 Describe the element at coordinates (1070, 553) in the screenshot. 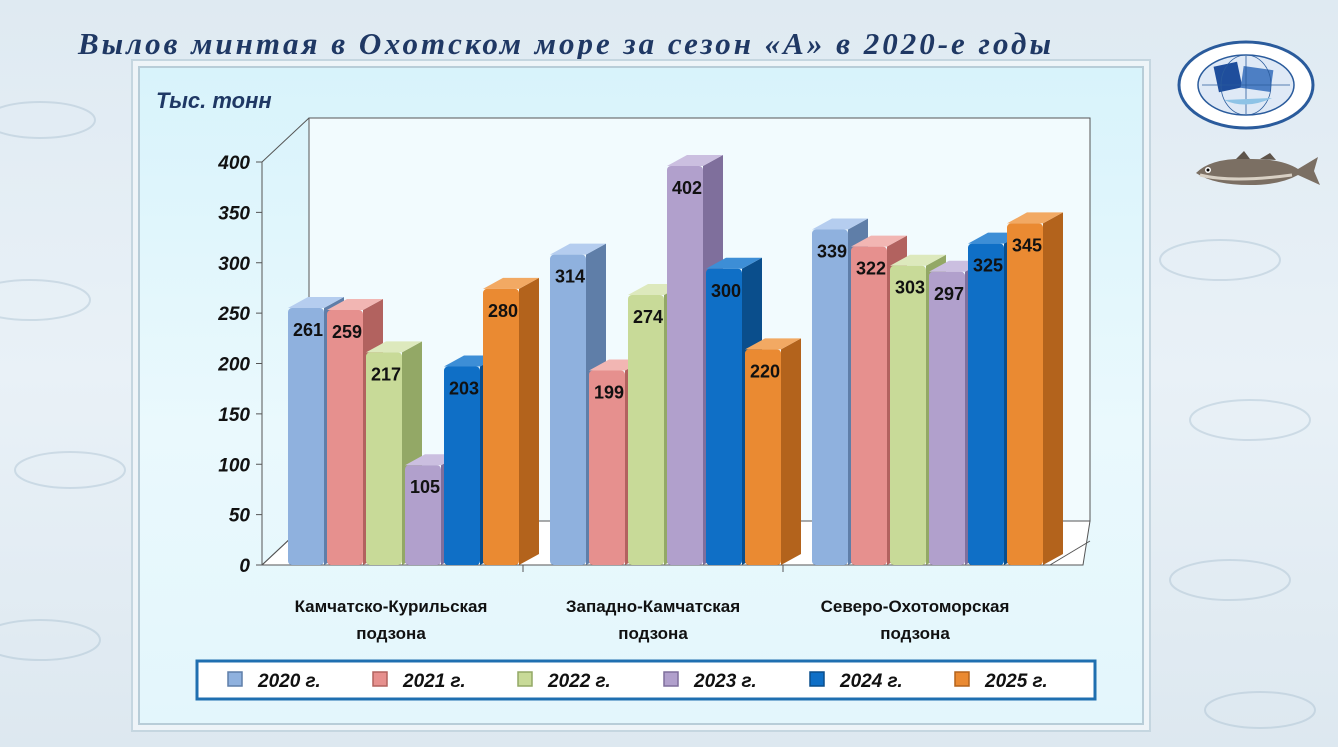

I see `x-axis-end-line` at that location.